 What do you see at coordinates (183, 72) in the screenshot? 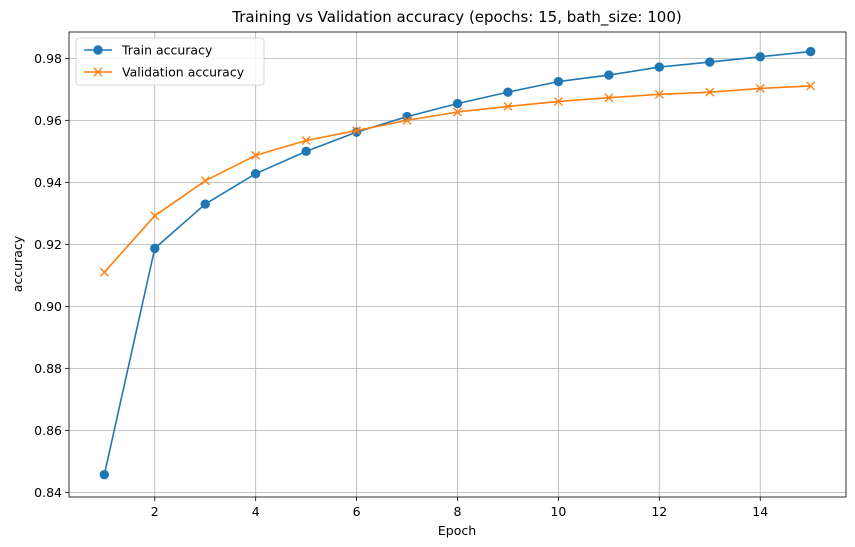
I see `legend-label: Validation accuracy` at bounding box center [183, 72].